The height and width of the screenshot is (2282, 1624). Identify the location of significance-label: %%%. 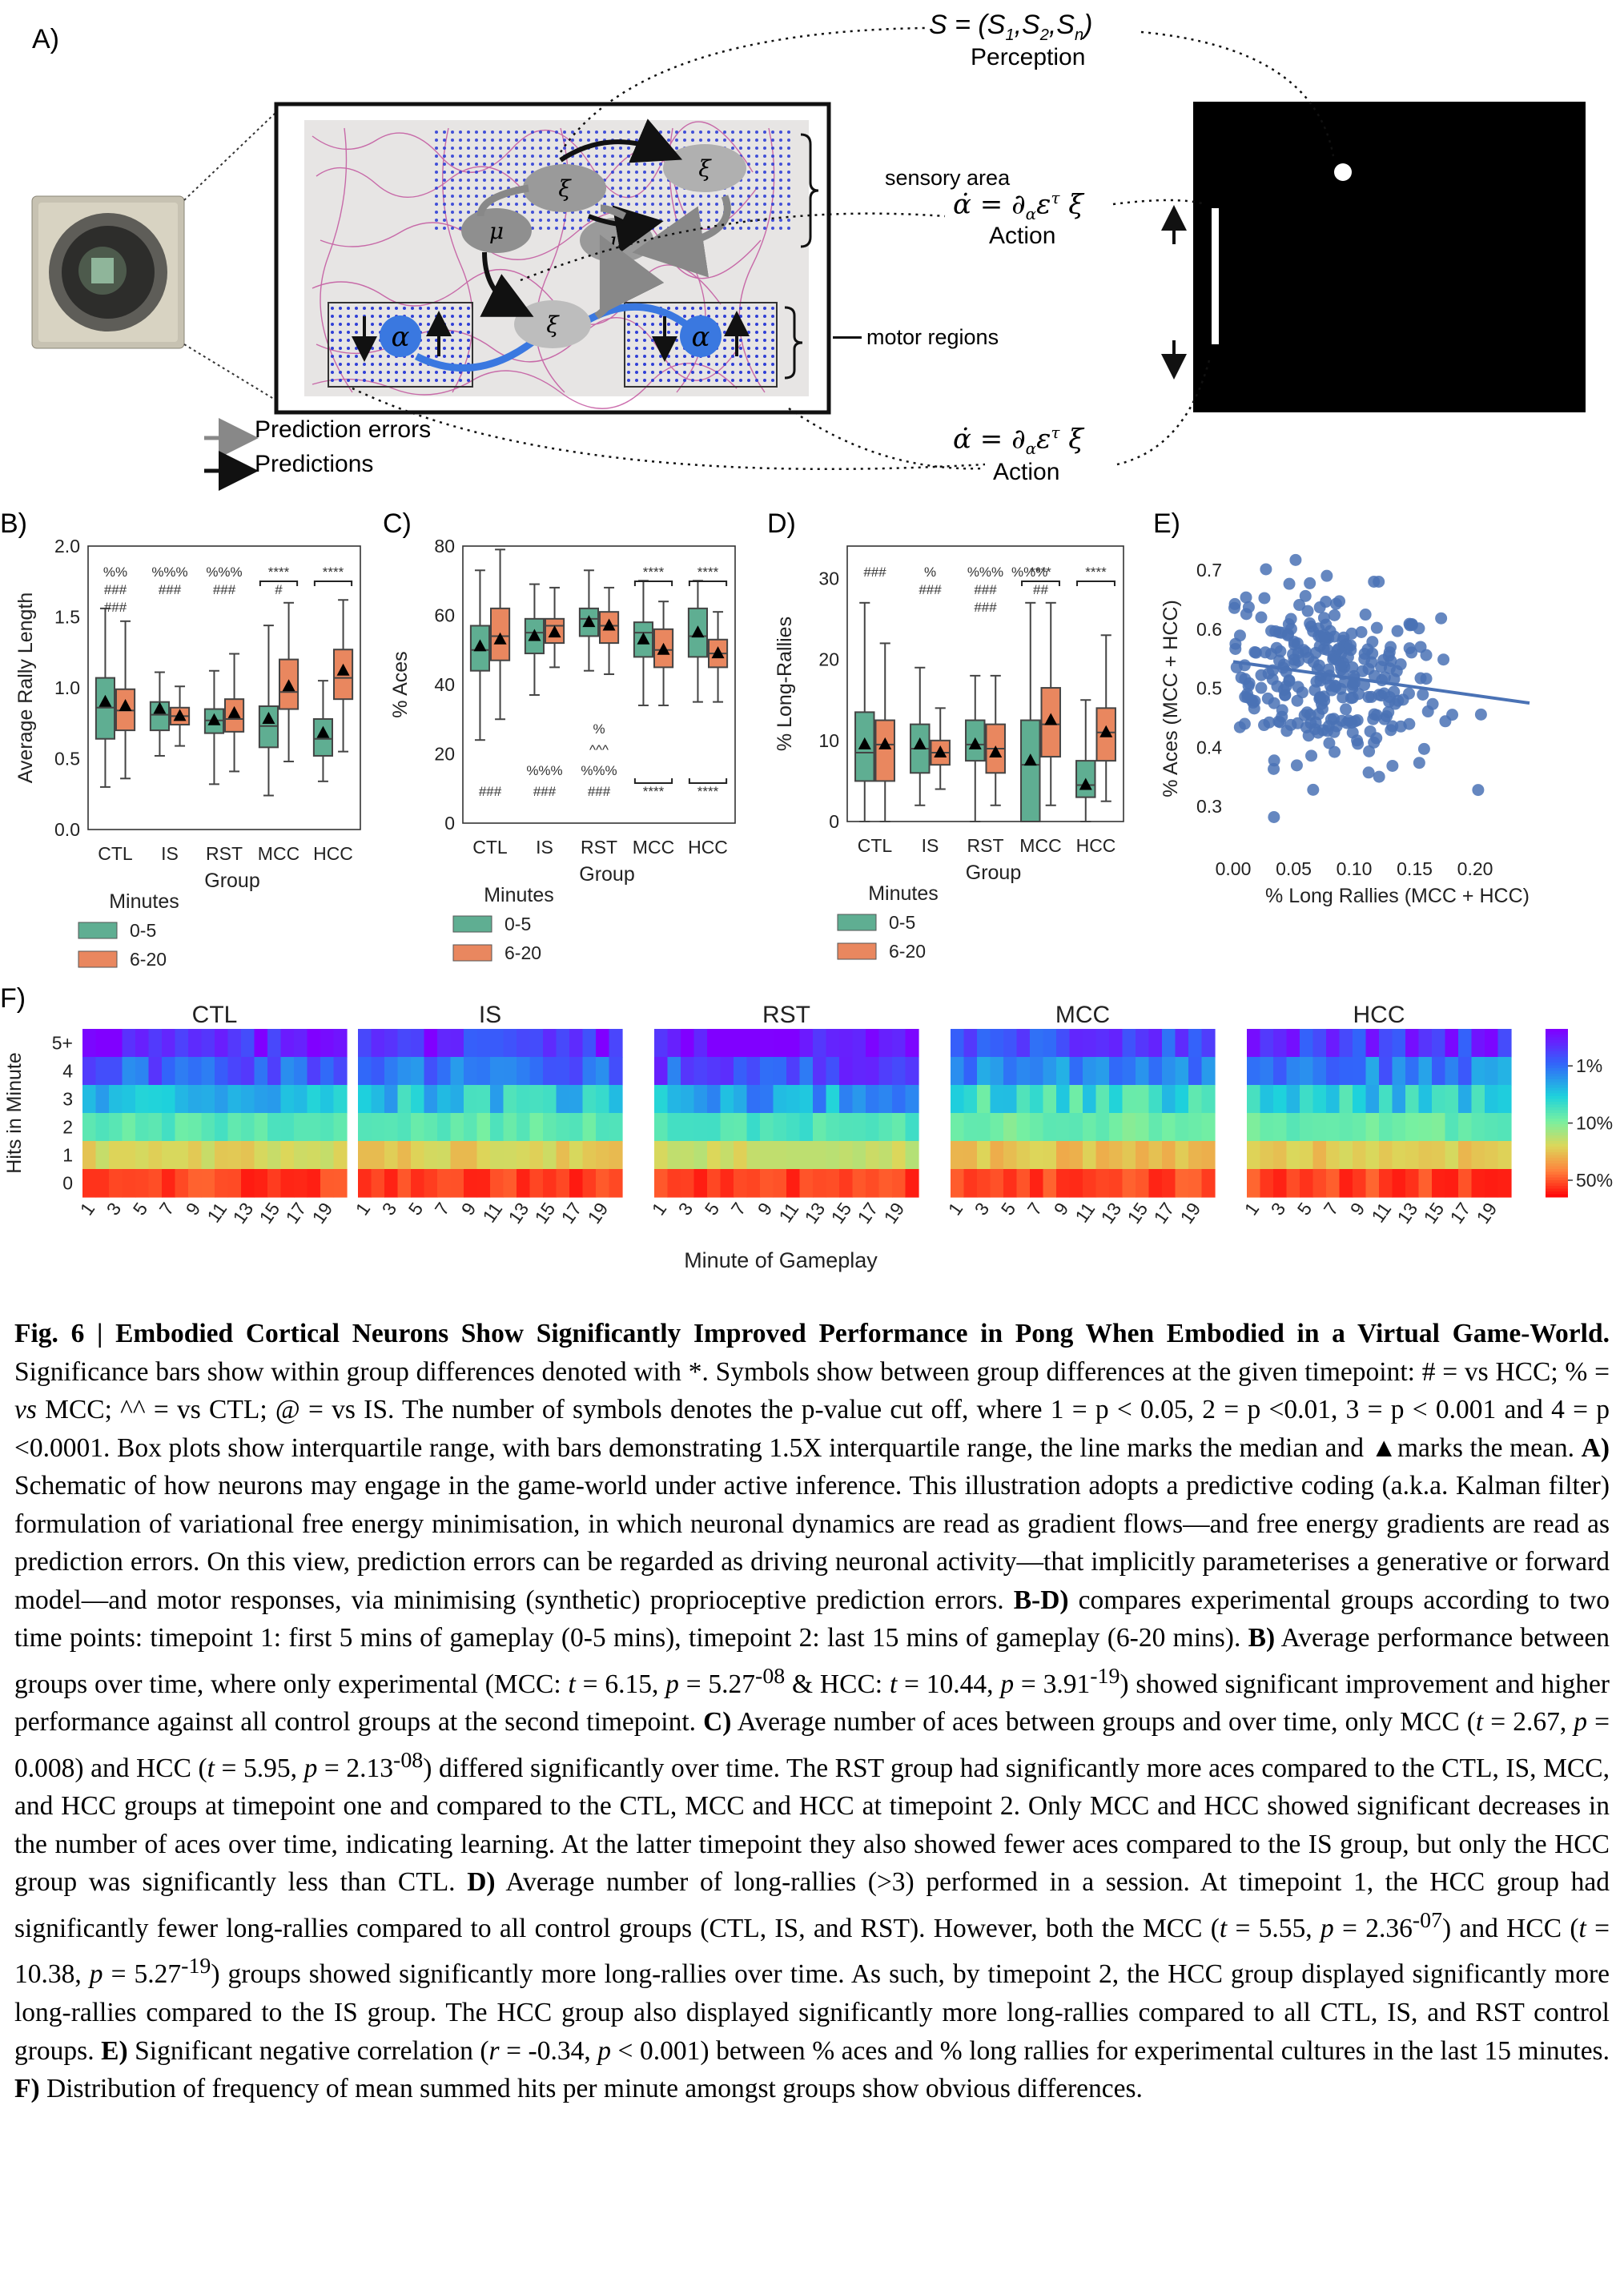
(169, 572).